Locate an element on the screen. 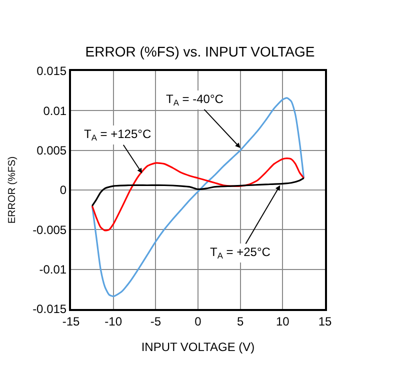  x-tick-label: -5 is located at coordinates (156, 321).